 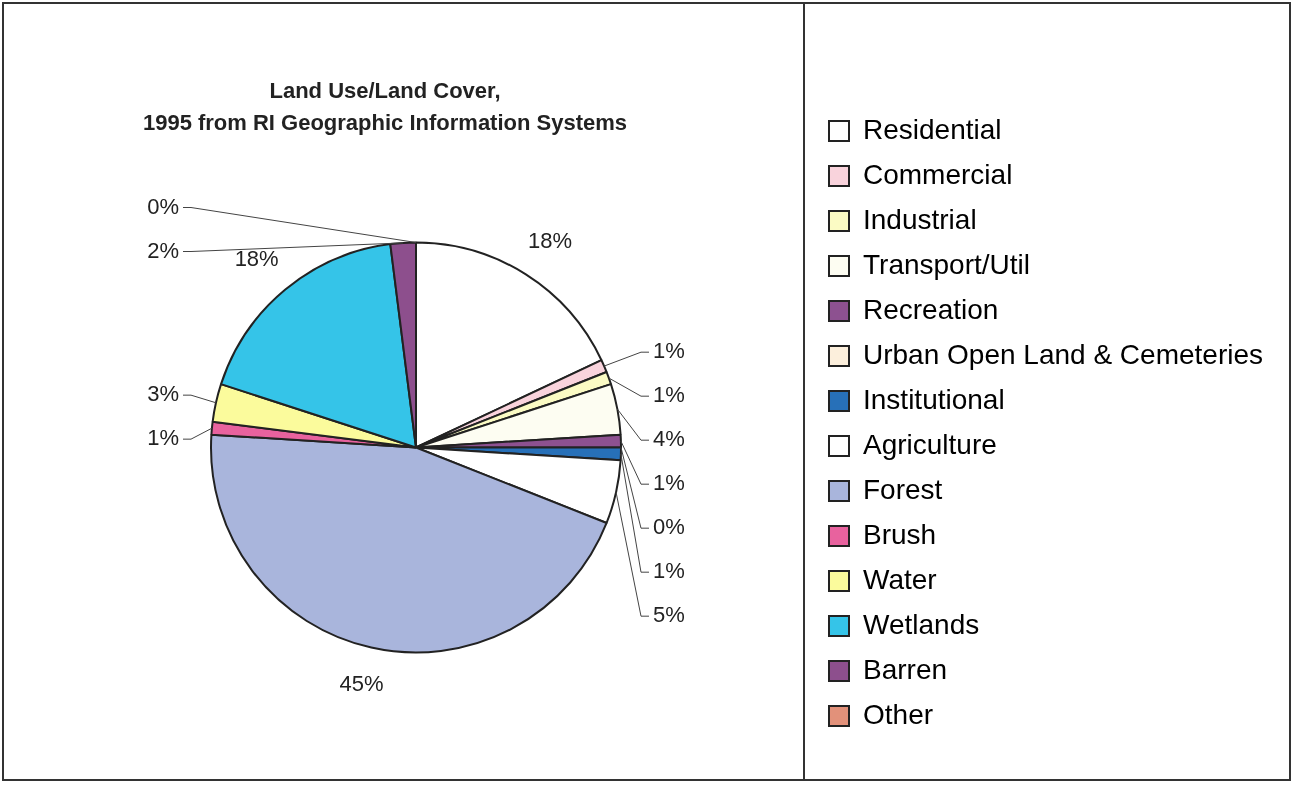 I want to click on legend-label: Urban Open Land & Cemeteries, so click(x=1063, y=354).